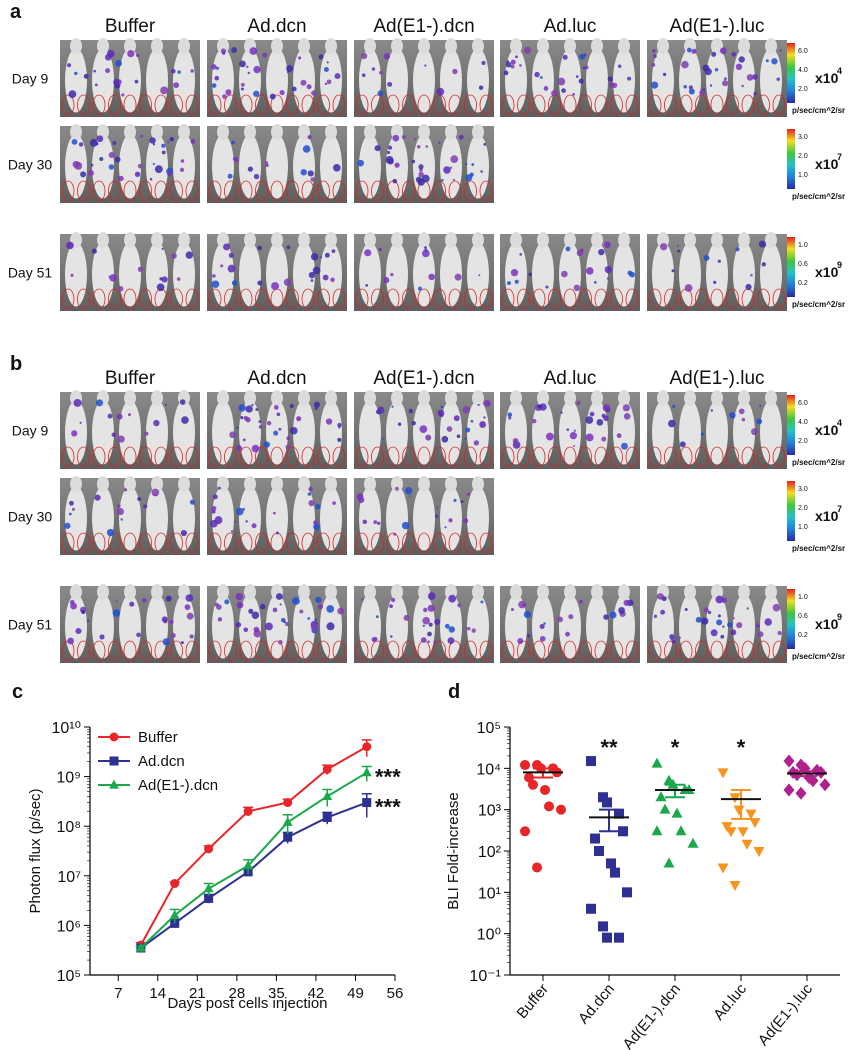 The image size is (856, 1050). What do you see at coordinates (130, 26) in the screenshot?
I see `column-header: Buffer` at bounding box center [130, 26].